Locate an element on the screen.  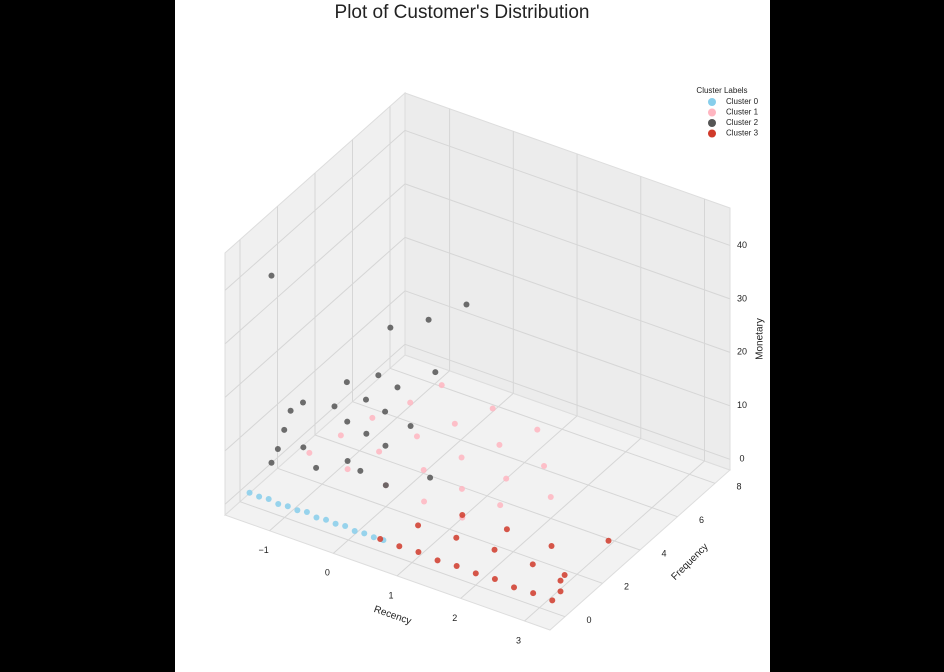
x-tick-label: 2 is located at coordinates (454, 618).